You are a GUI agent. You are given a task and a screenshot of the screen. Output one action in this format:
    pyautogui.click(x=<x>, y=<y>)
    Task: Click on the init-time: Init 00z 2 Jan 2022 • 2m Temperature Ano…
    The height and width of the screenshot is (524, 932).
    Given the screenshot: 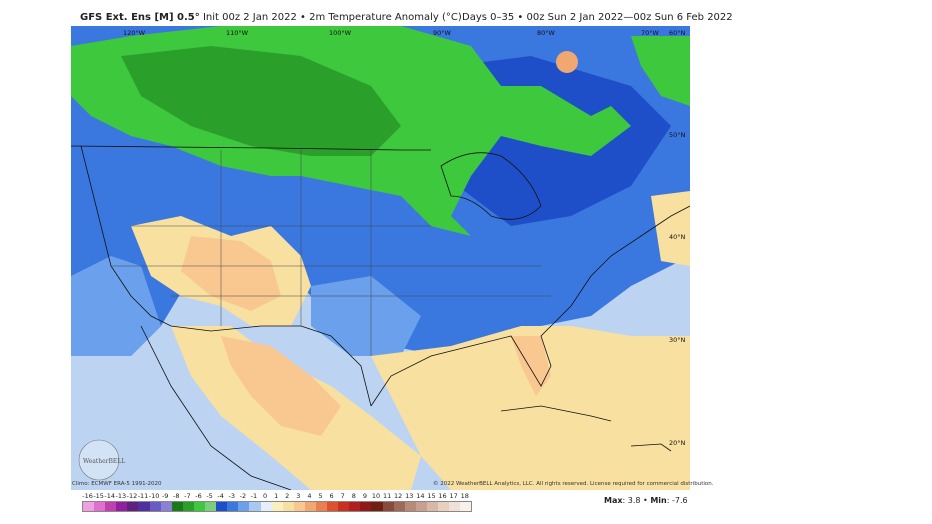 What is the action you would take?
    pyautogui.click(x=332, y=17)
    